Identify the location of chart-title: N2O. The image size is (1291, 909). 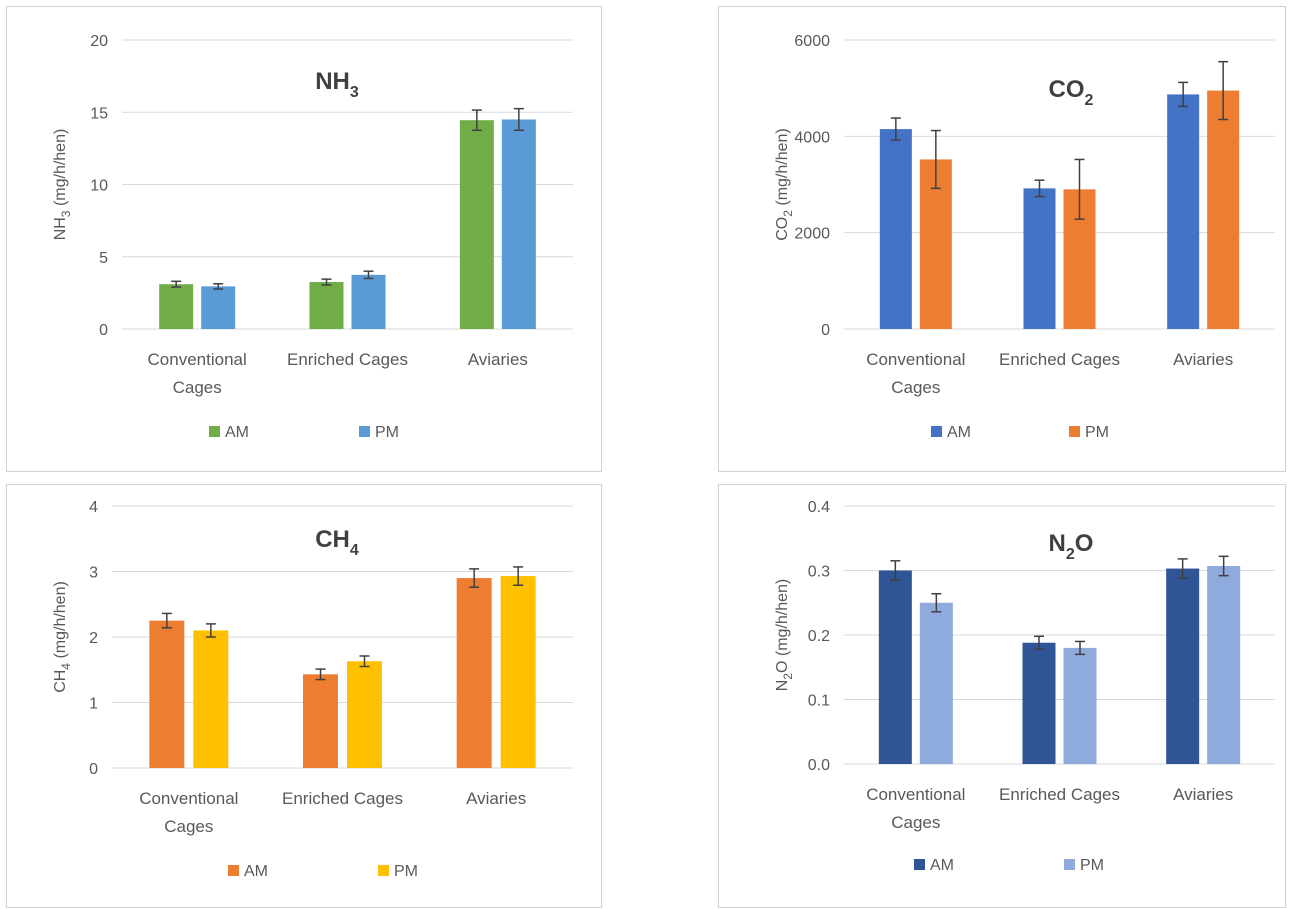
(1071, 546).